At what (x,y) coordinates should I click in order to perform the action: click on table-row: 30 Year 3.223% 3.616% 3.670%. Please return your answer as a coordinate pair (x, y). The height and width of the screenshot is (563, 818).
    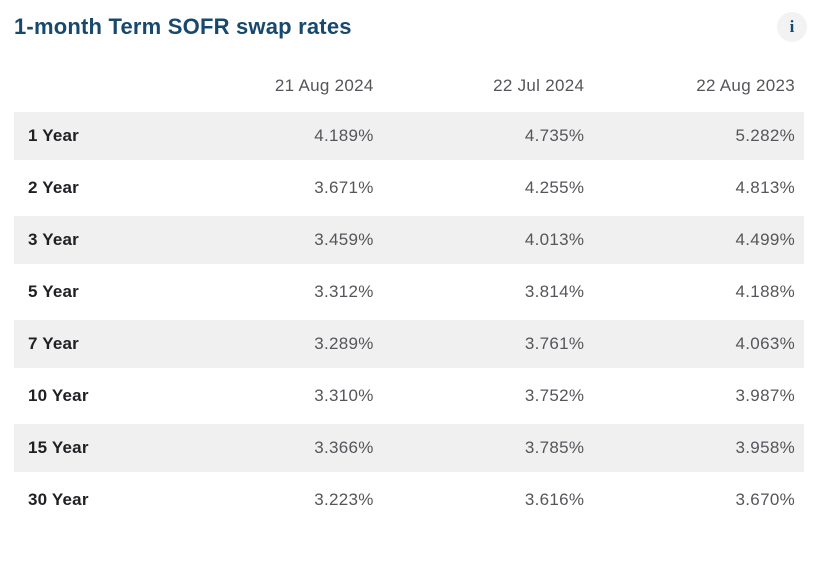
    Looking at the image, I should click on (409, 500).